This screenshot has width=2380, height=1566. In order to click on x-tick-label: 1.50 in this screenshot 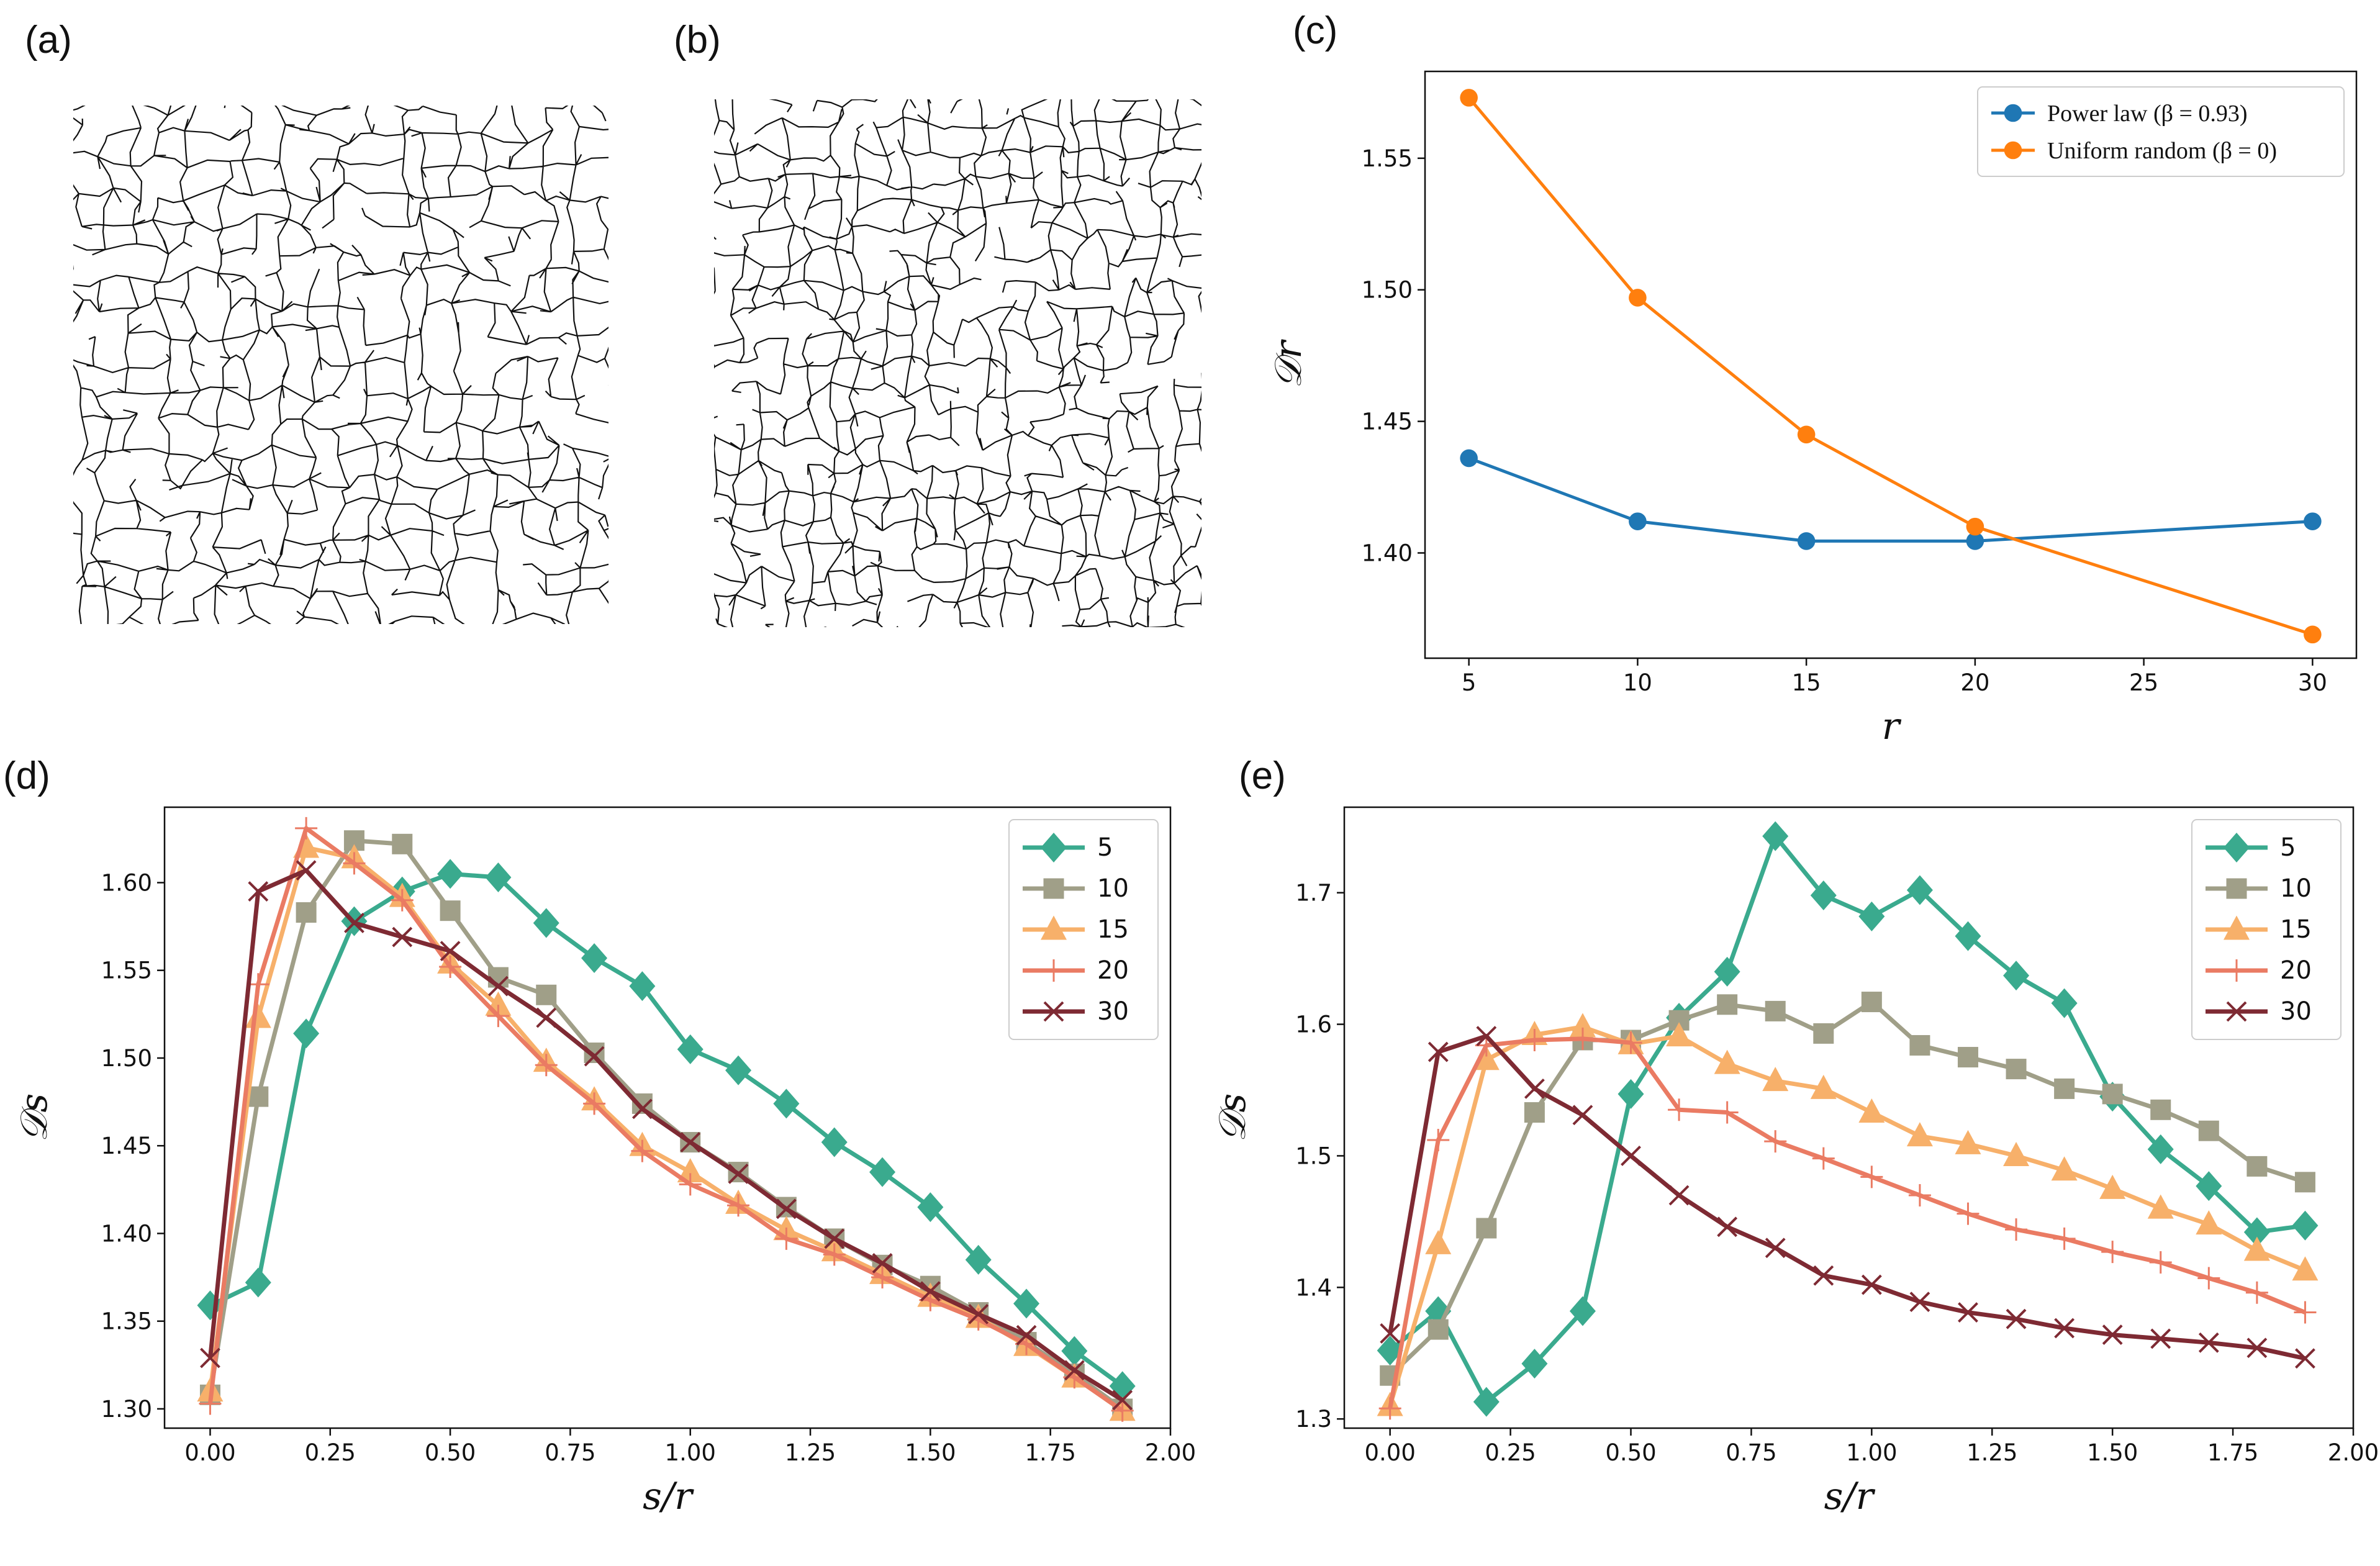, I will do `click(2112, 1453)`.